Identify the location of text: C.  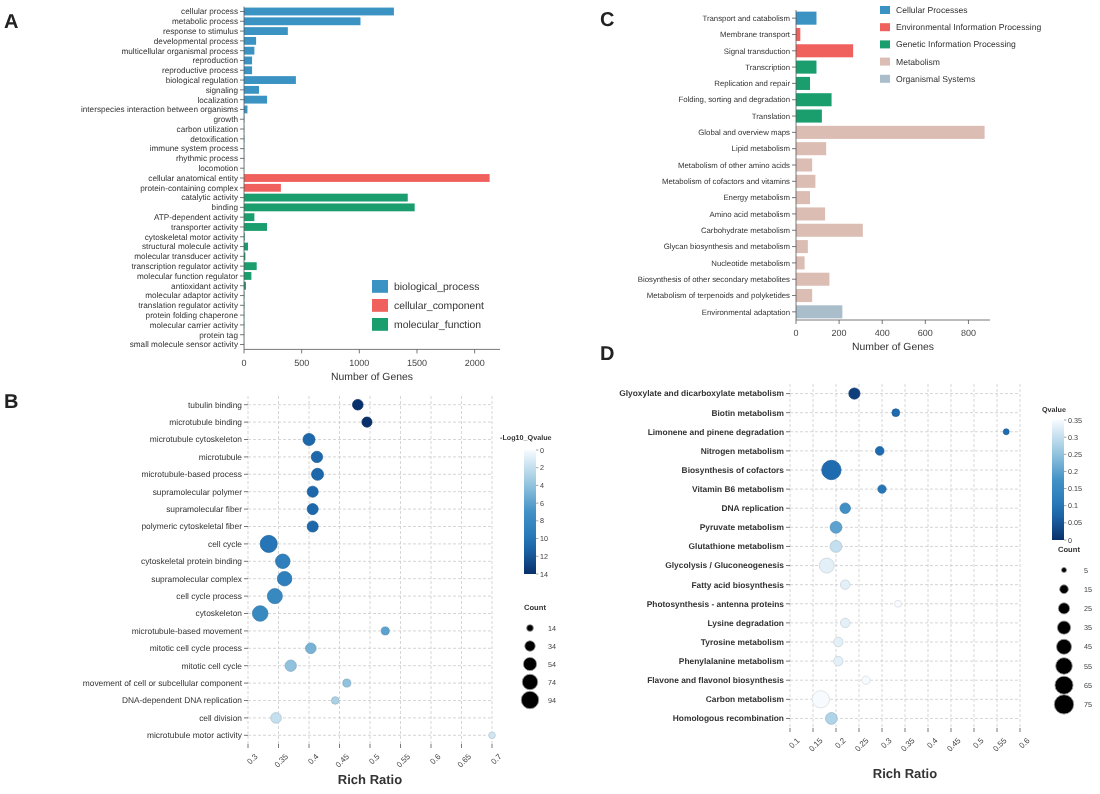
(607, 21).